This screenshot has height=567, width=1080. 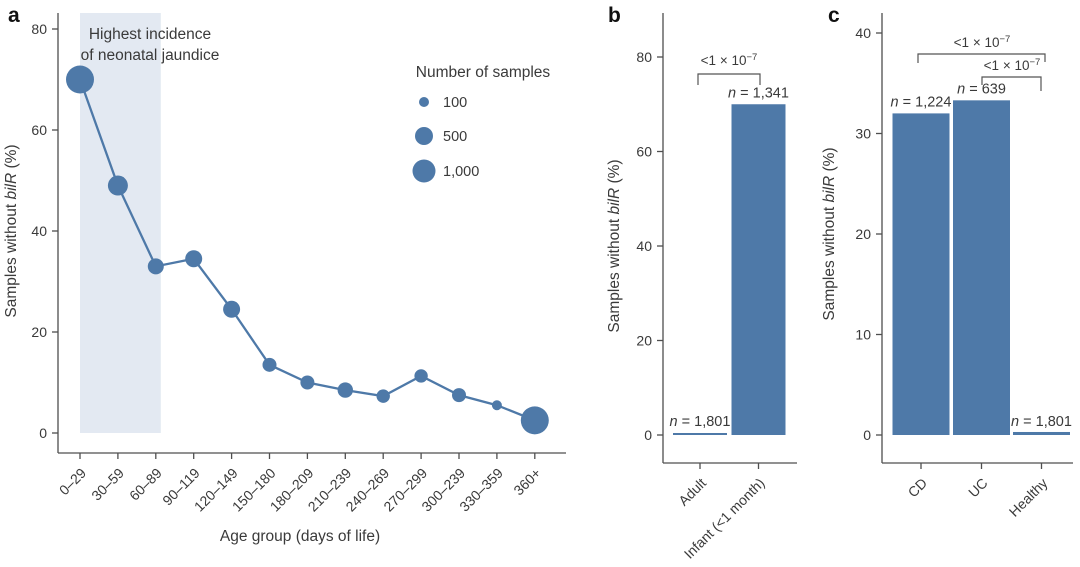 I want to click on panel-a-letter: a, so click(x=14, y=15).